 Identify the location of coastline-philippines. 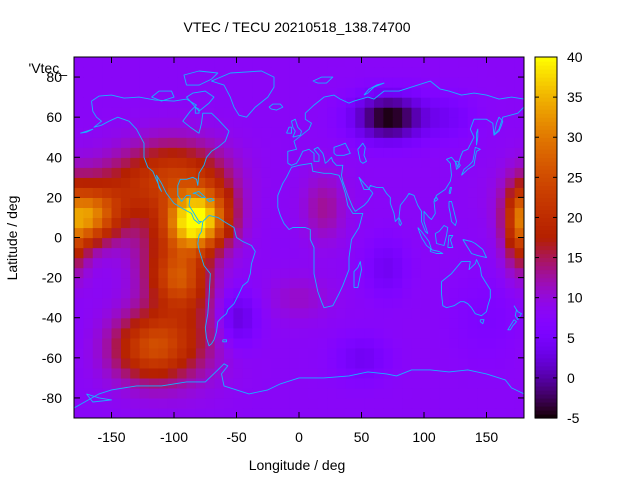
(452, 213).